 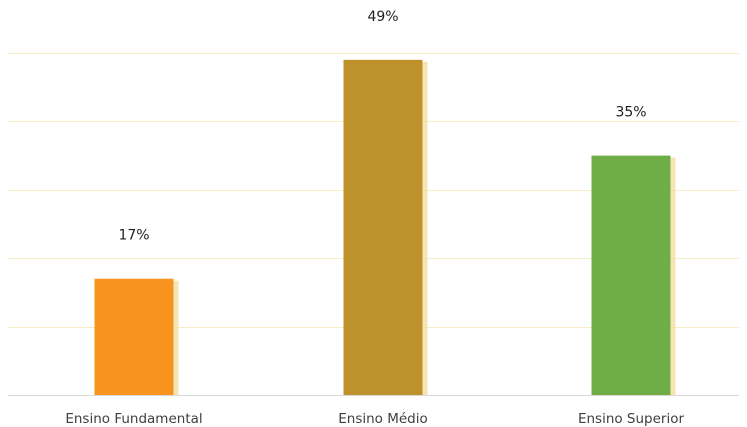 What do you see at coordinates (383, 419) in the screenshot?
I see `x-tick-label: Ensino Médio` at bounding box center [383, 419].